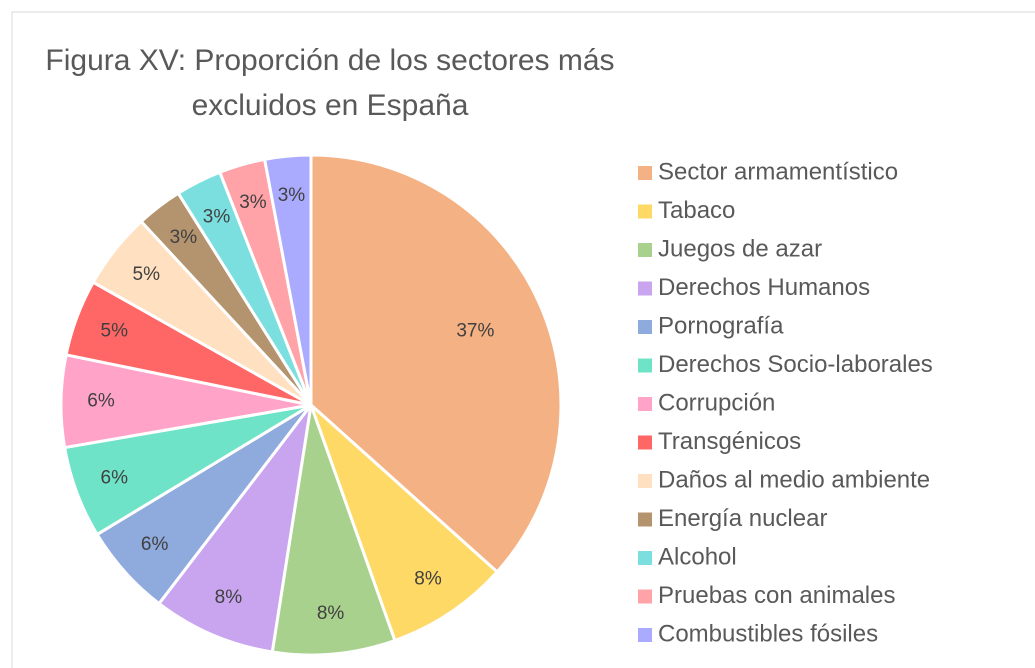  I want to click on legend-label: Energía nuclear, so click(742, 518).